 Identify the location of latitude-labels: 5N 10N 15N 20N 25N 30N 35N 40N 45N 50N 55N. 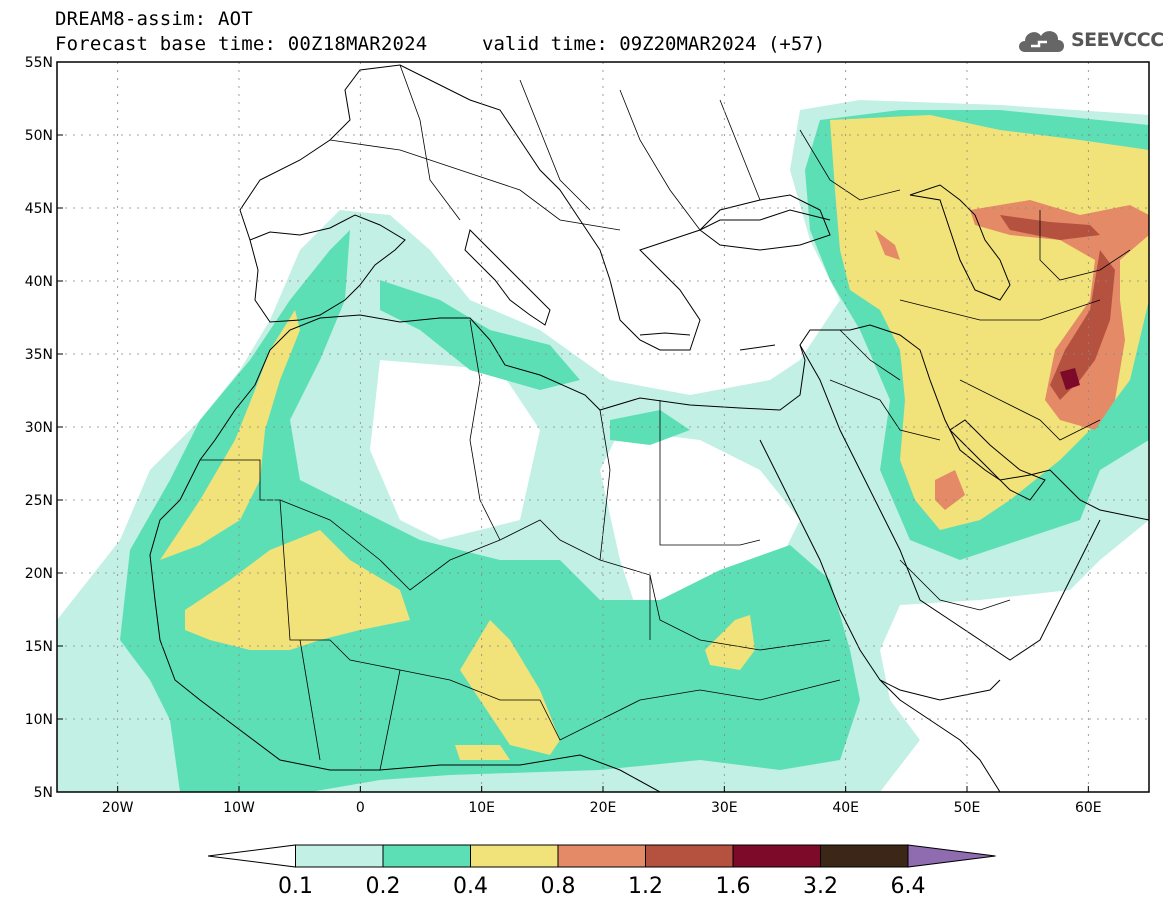
(44, 428).